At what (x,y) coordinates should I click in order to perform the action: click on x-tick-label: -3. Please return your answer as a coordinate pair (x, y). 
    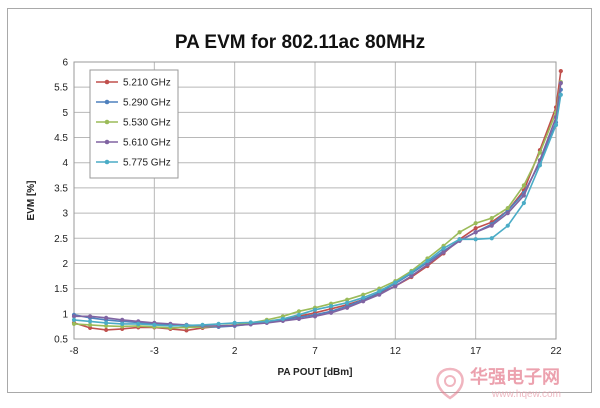
    Looking at the image, I should click on (154, 351).